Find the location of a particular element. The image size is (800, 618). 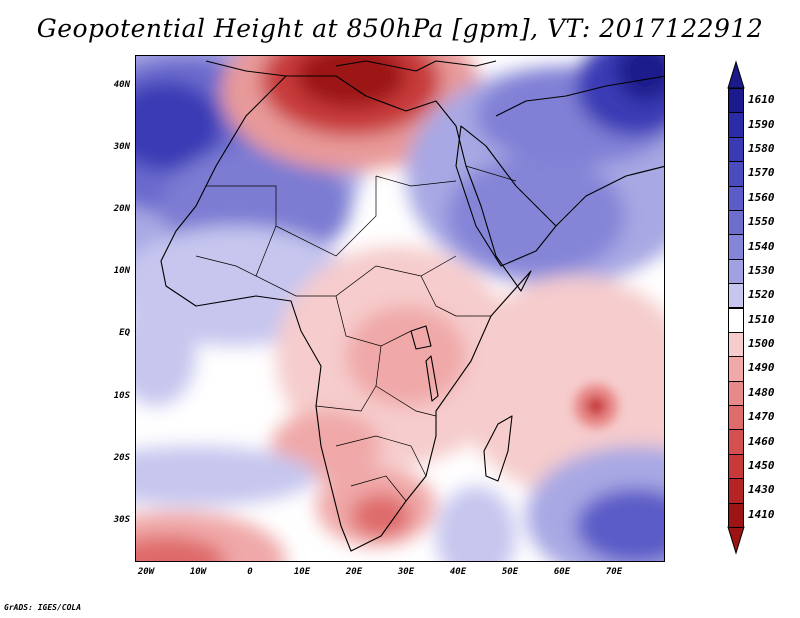

colorbar-label: 1530 is located at coordinates (761, 270).